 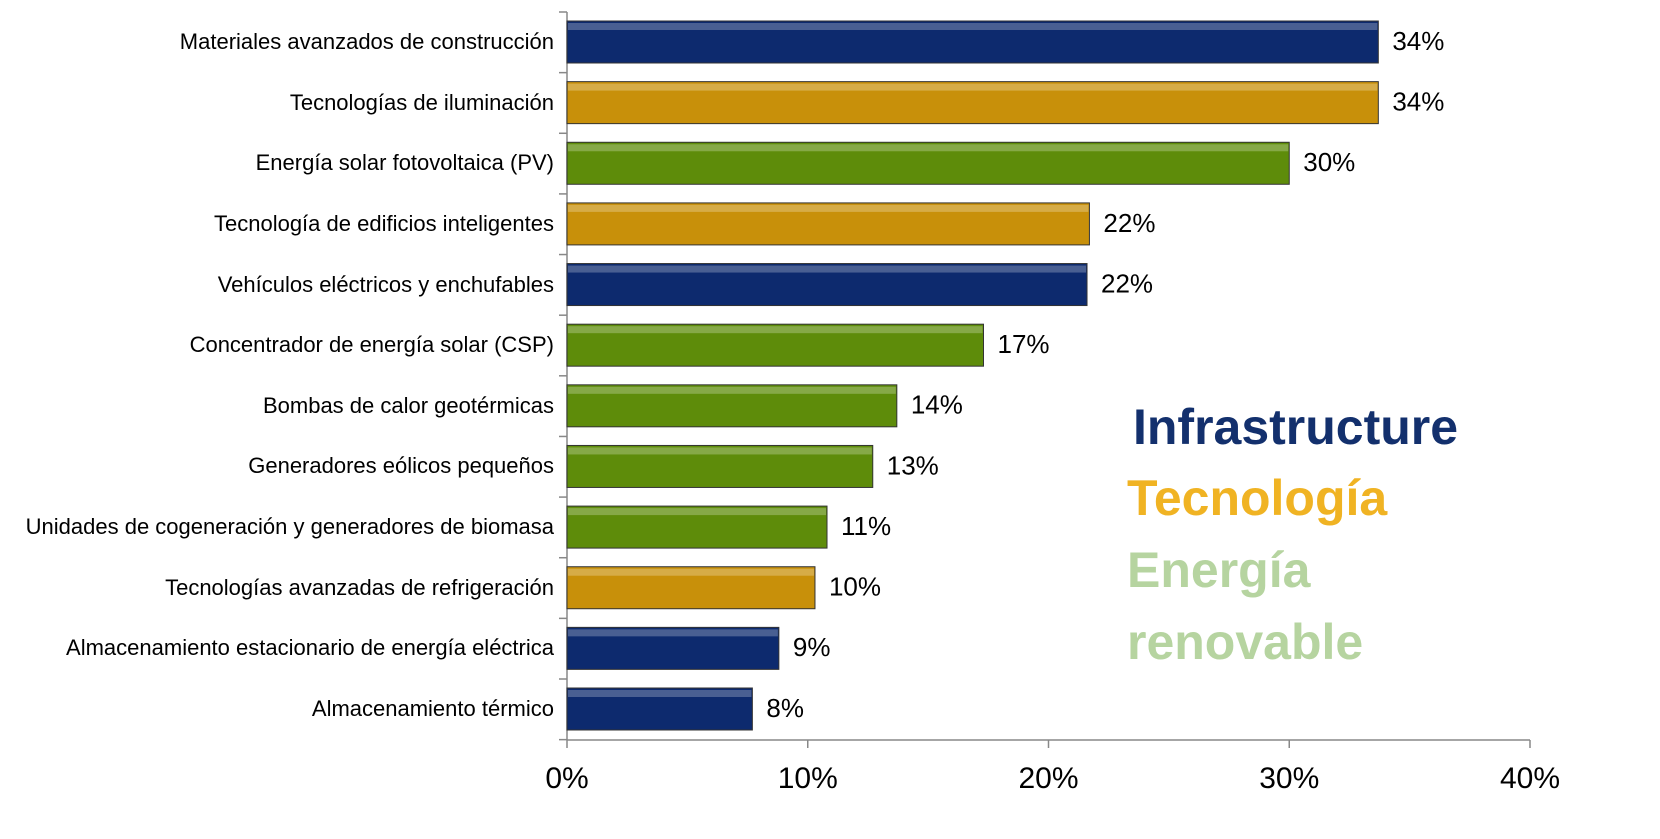 What do you see at coordinates (855, 587) in the screenshot?
I see `value-label: 10%` at bounding box center [855, 587].